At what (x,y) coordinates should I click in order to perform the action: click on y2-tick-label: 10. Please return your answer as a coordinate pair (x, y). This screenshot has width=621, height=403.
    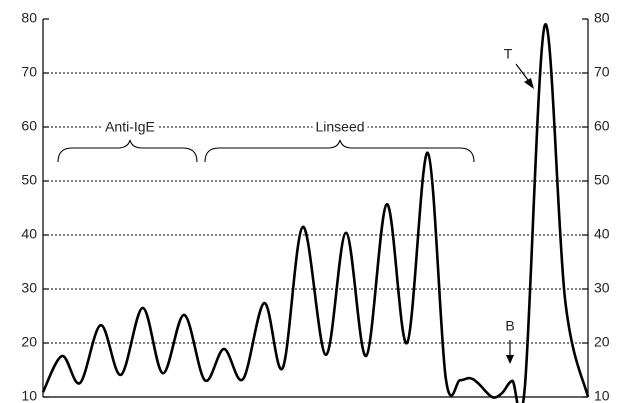
    Looking at the image, I should click on (602, 395).